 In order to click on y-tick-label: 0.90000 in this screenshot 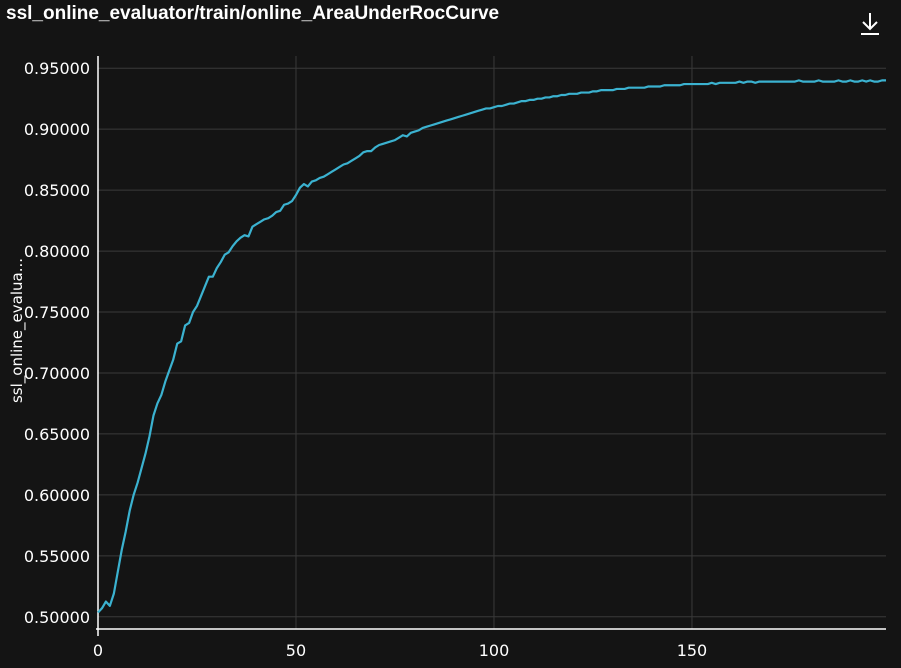, I will do `click(57, 129)`.